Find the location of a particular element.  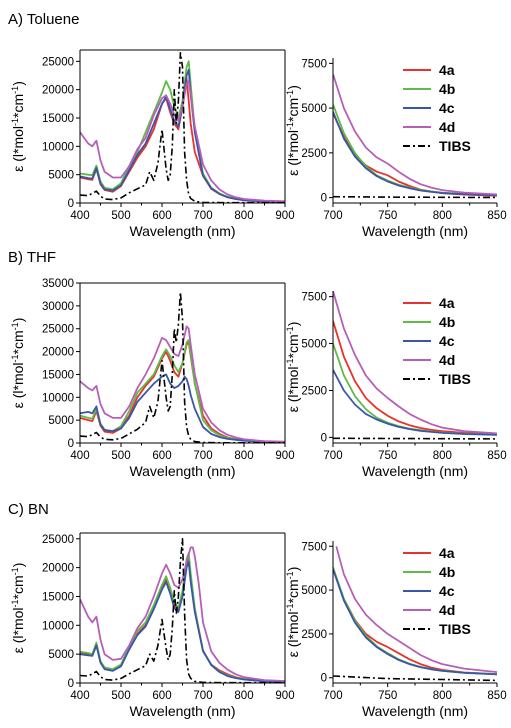

y-tick-label: 2500 is located at coordinates (314, 635).